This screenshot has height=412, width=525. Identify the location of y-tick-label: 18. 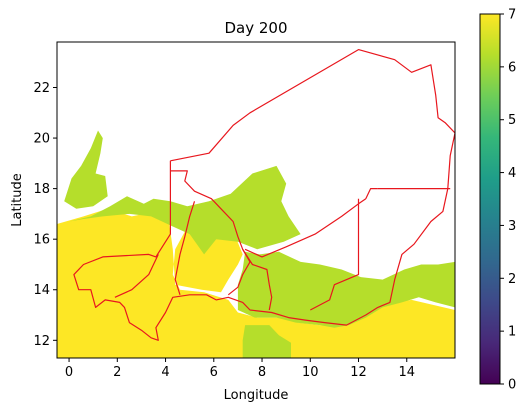
(41, 189).